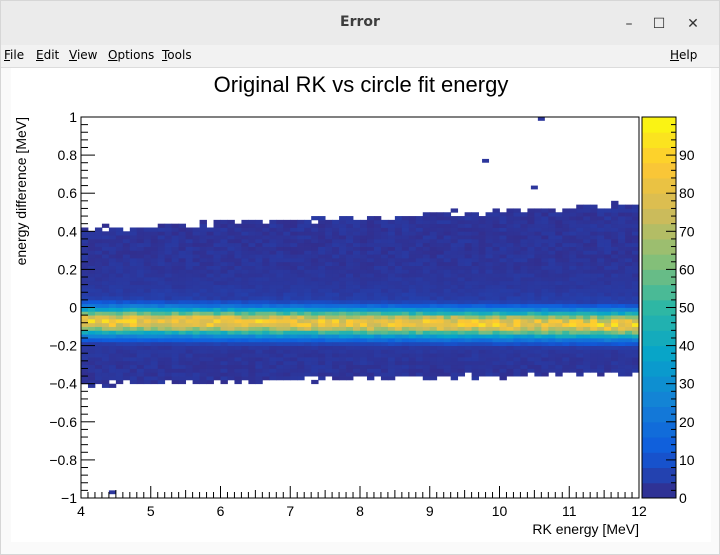 The width and height of the screenshot is (720, 555). What do you see at coordinates (48, 55) in the screenshot?
I see `menu-edit: Edit` at bounding box center [48, 55].